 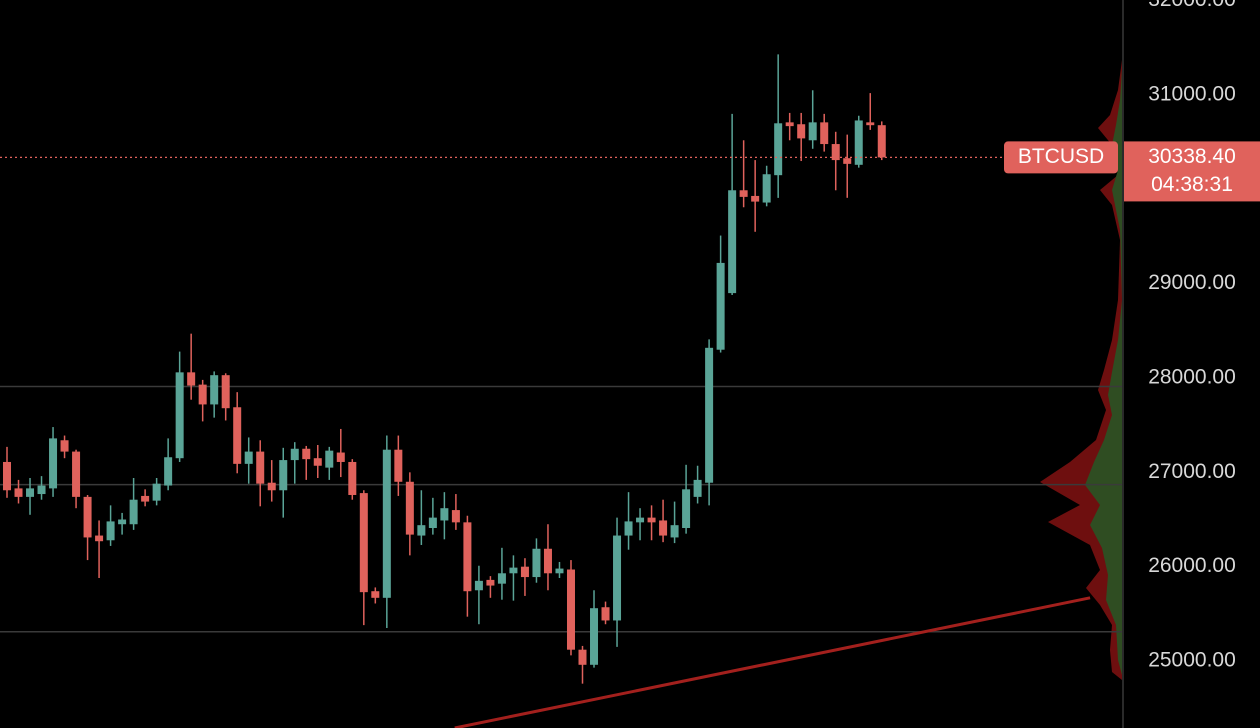 What do you see at coordinates (1192, 171) in the screenshot?
I see `price-badge` at bounding box center [1192, 171].